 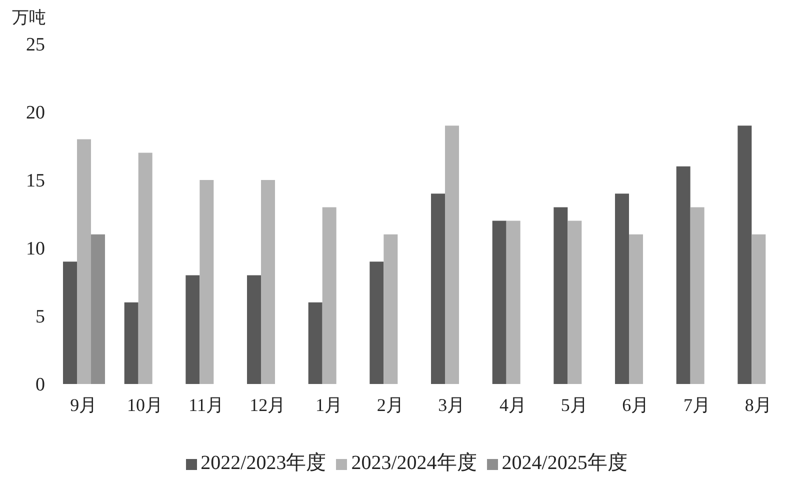 What do you see at coordinates (574, 404) in the screenshot?
I see `x-tick-label: 5月` at bounding box center [574, 404].